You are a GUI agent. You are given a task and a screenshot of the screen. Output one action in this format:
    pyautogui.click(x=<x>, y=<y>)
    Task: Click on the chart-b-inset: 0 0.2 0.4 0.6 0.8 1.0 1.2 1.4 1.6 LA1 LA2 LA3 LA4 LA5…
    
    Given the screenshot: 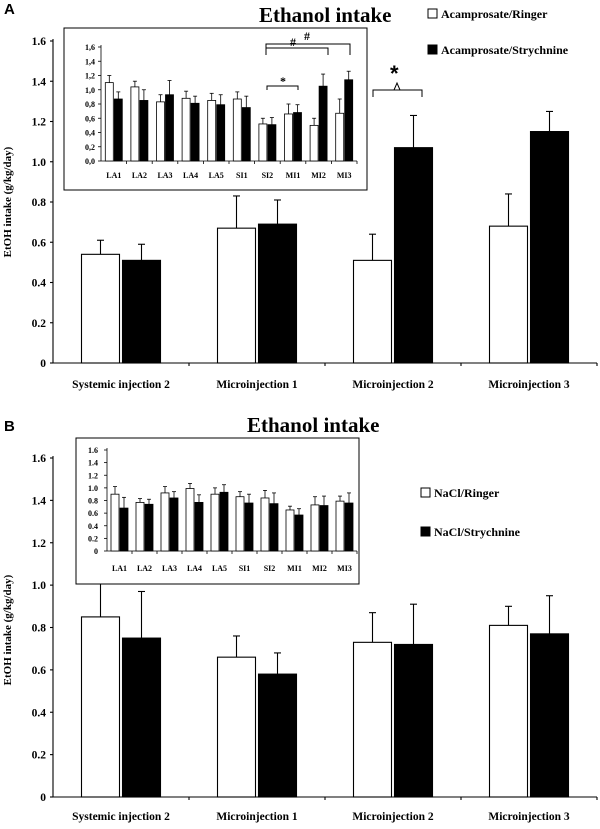 What is the action you would take?
    pyautogui.click(x=217, y=511)
    